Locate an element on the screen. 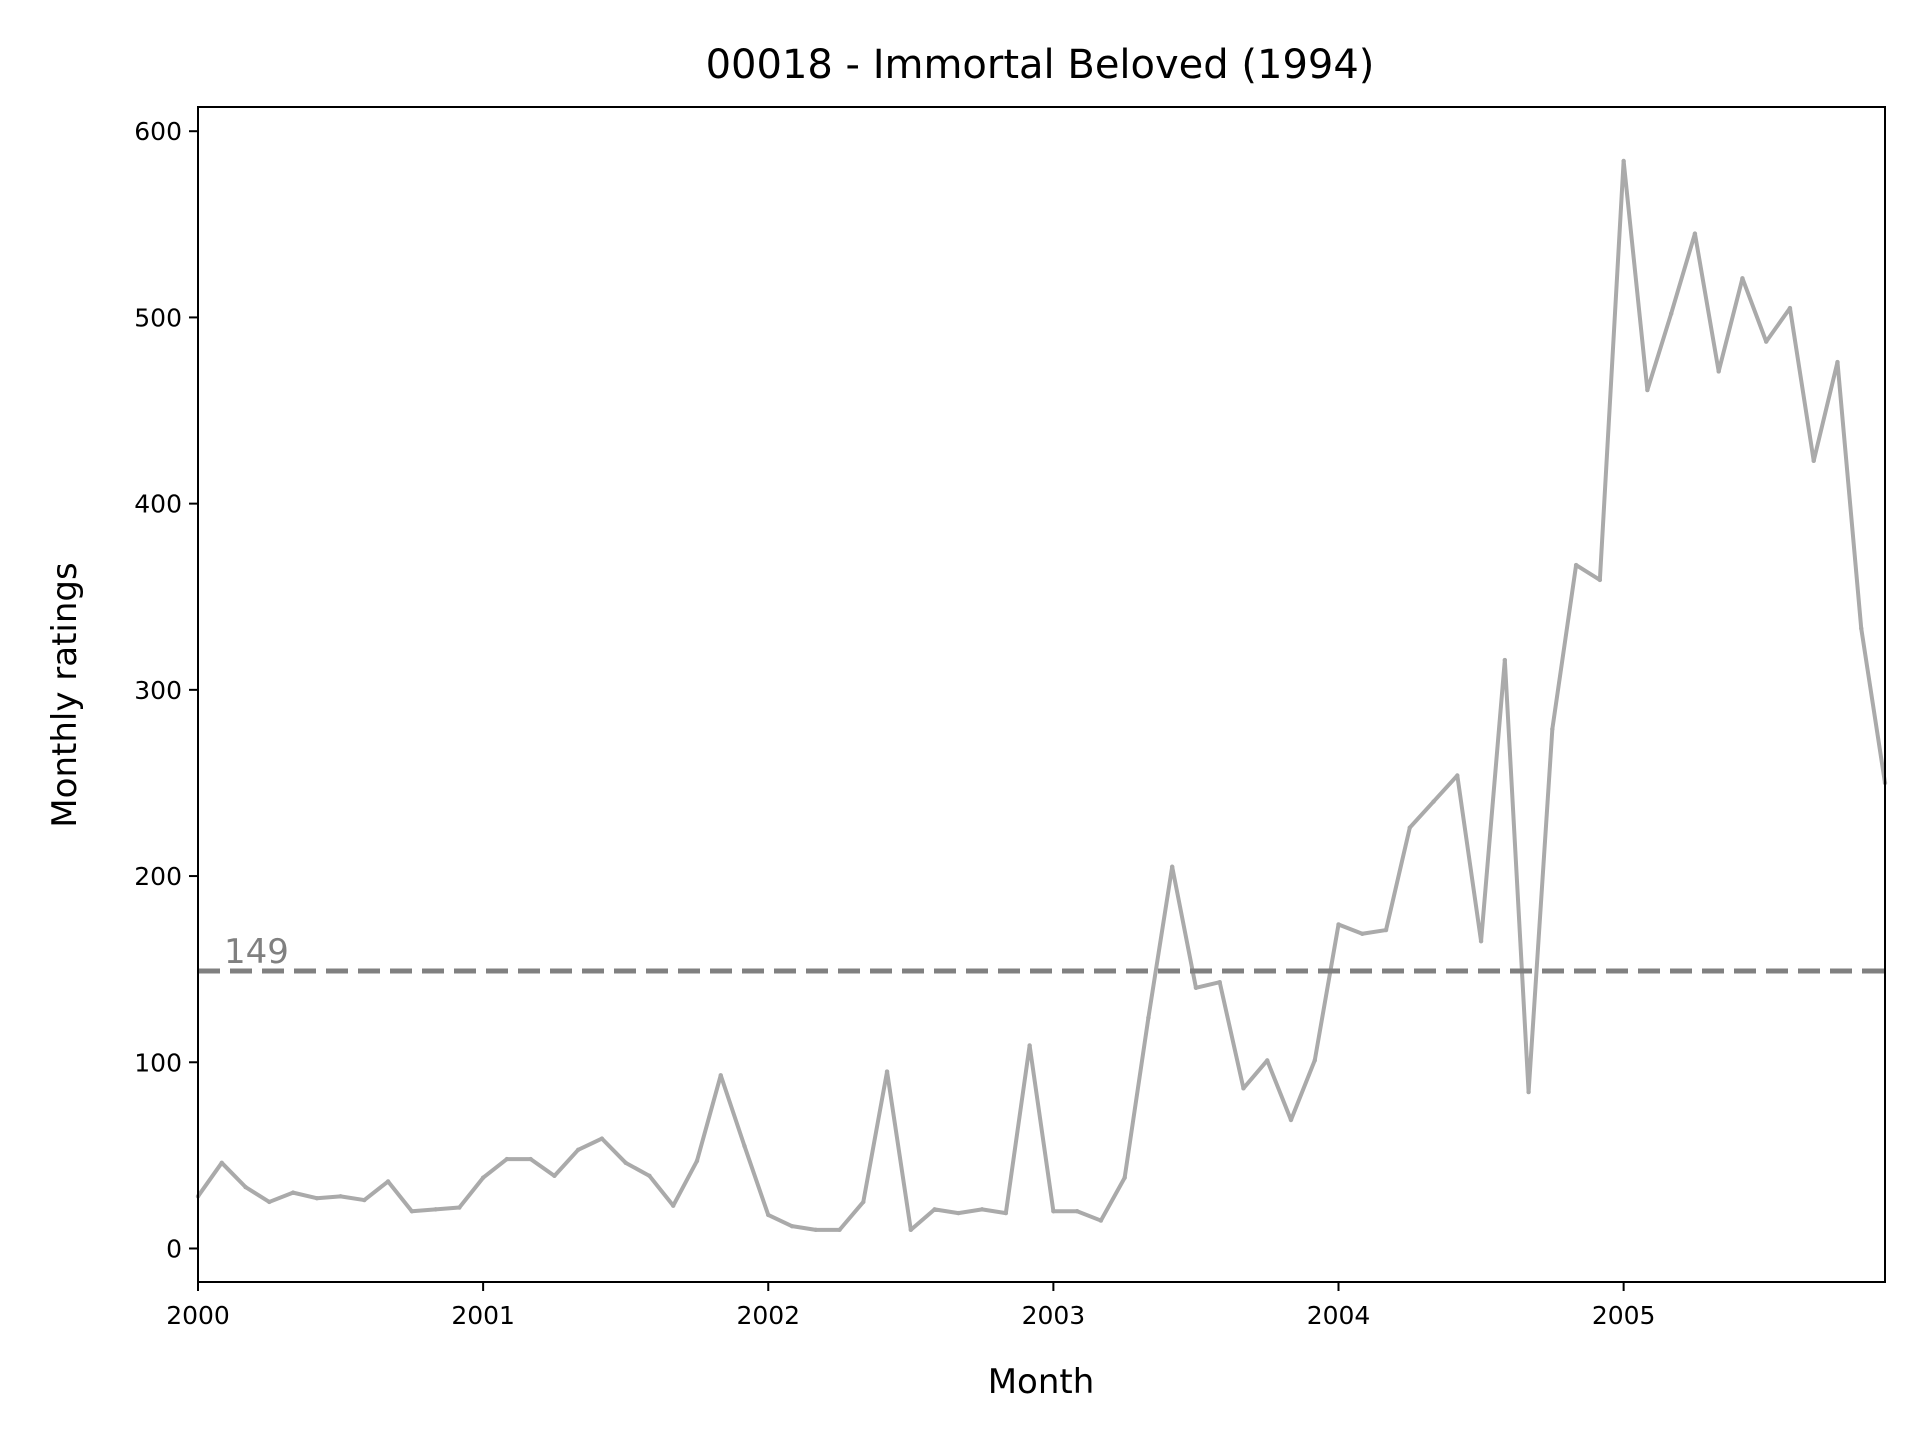 The image size is (1920, 1440). x-axis-title: Month is located at coordinates (1041, 1382).